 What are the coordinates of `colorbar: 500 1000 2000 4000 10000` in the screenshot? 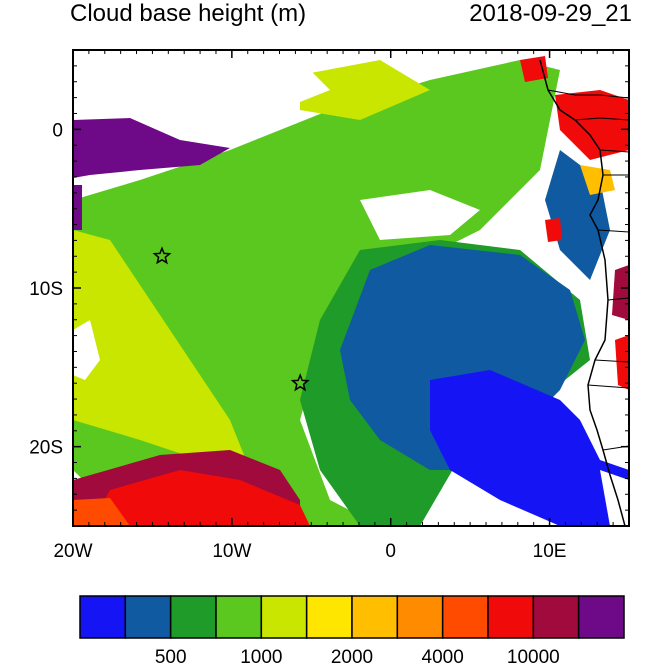 It's located at (352, 631).